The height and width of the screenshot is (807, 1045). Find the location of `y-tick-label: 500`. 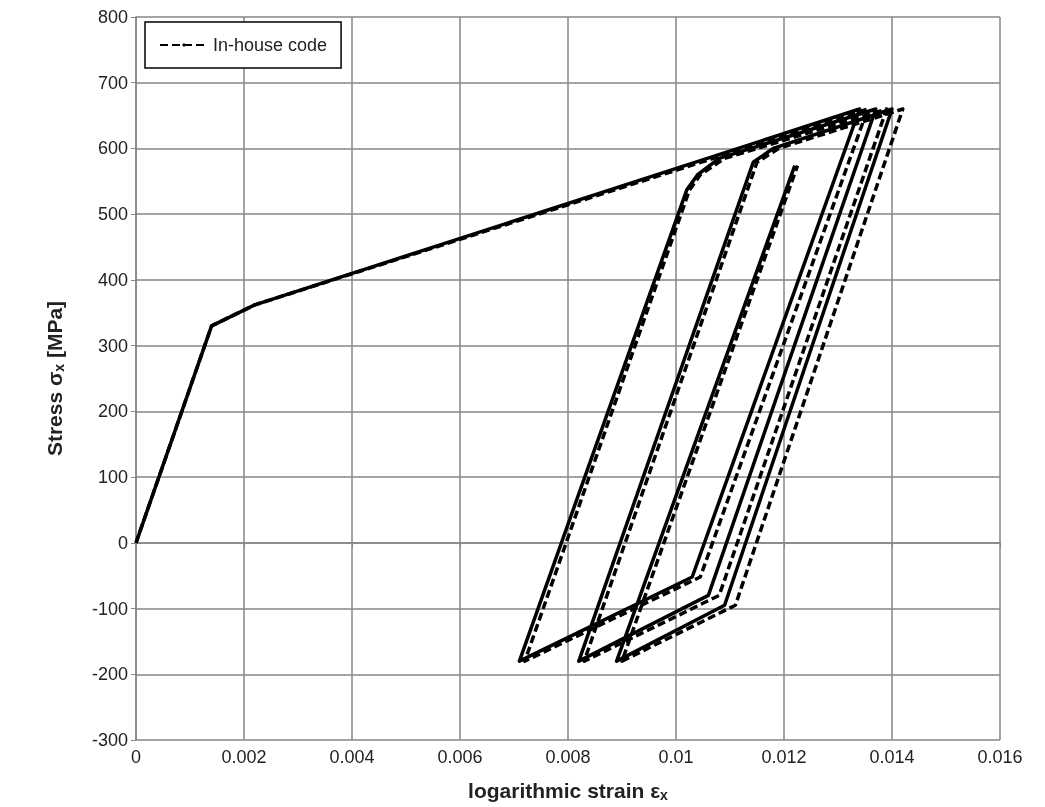

y-tick-label: 500 is located at coordinates (112, 214).